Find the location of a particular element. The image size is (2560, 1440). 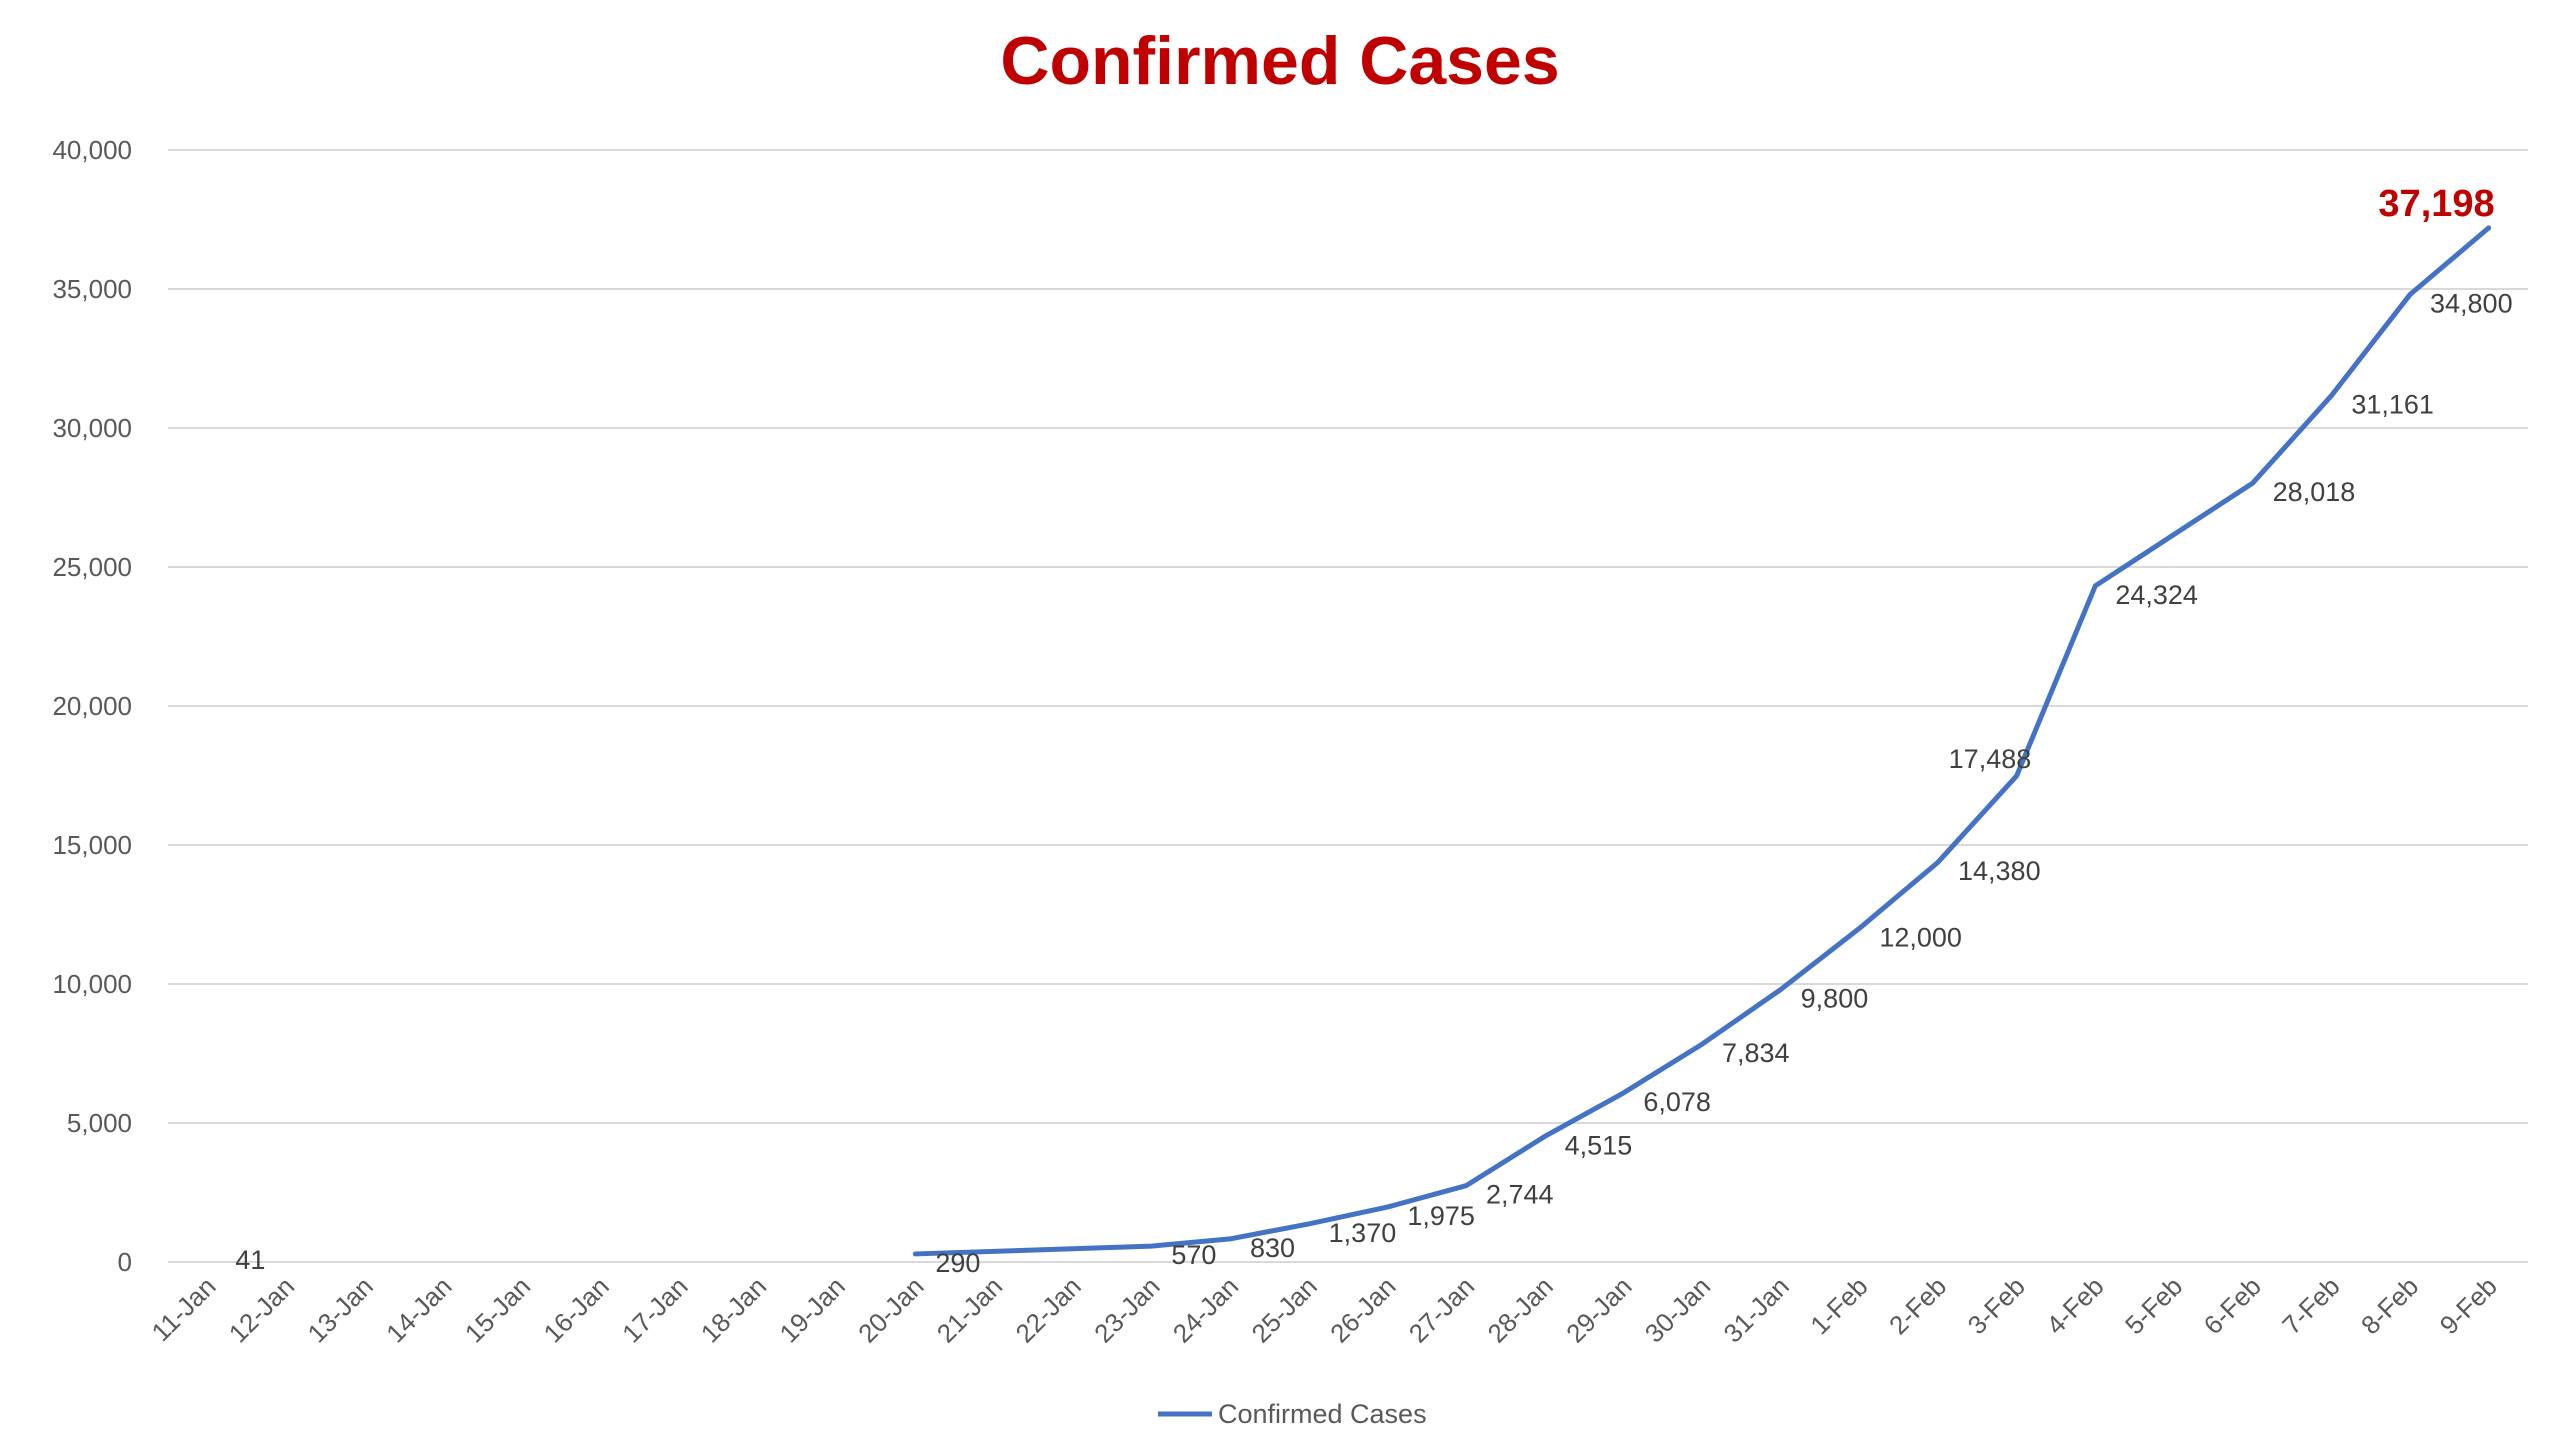

data-label: 37,198 is located at coordinates (2436, 204).